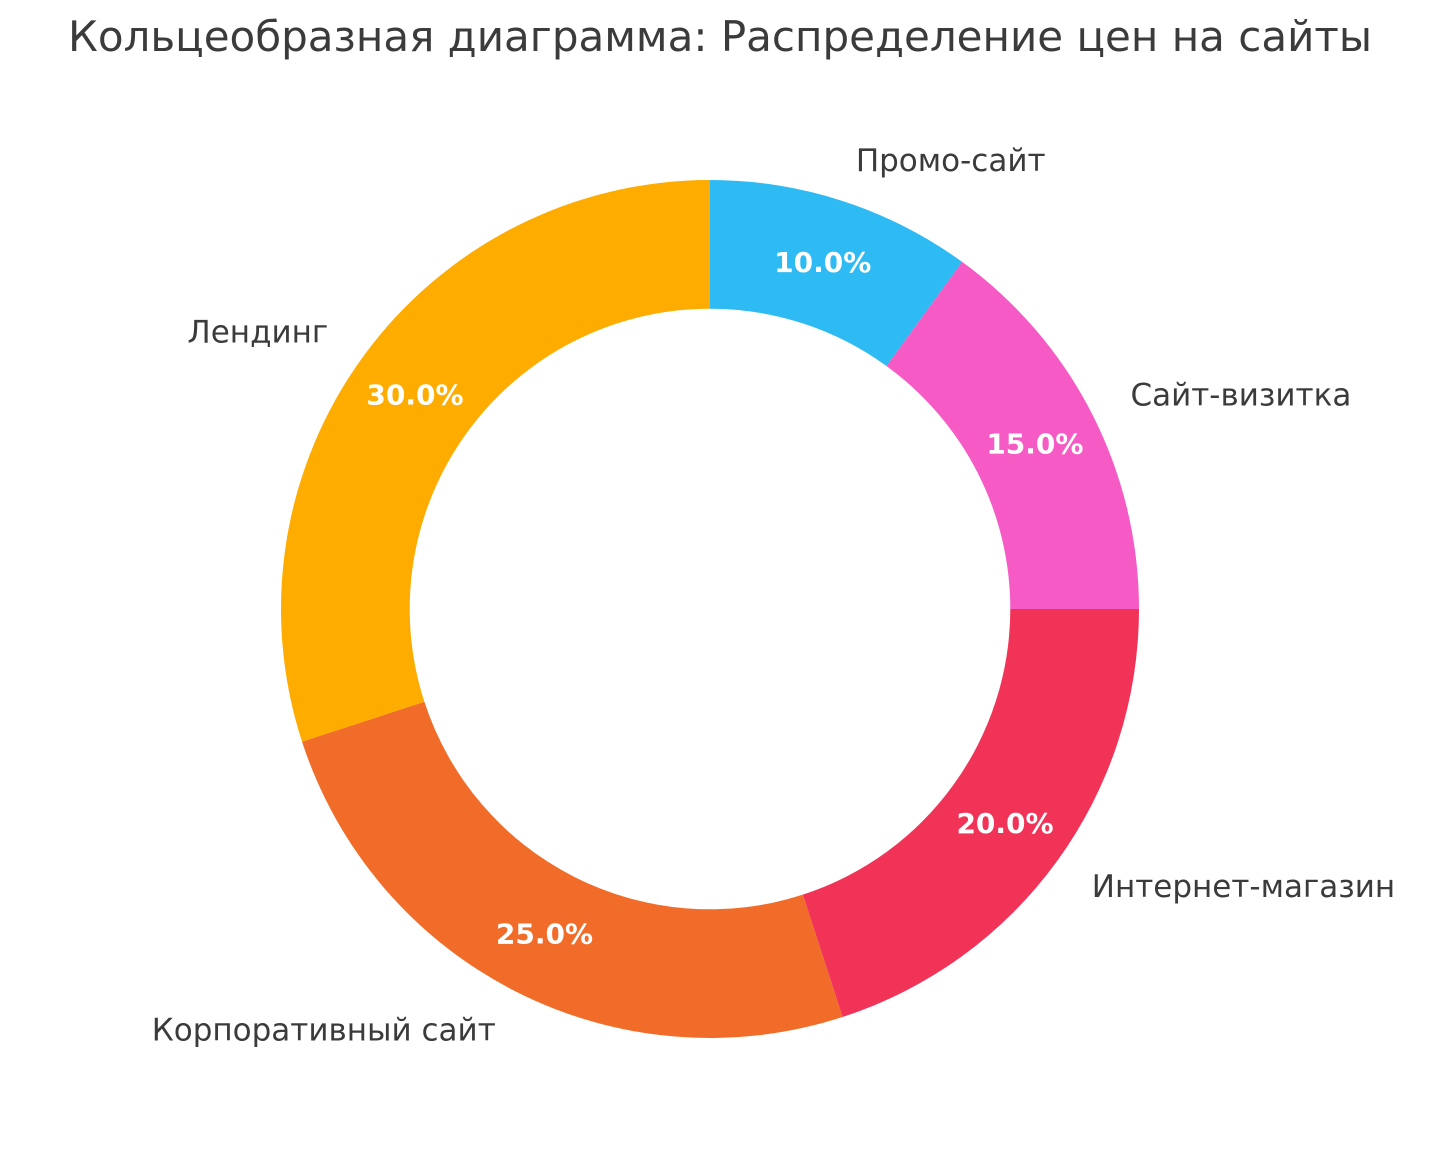 The image size is (1440, 1169). Describe the element at coordinates (1243, 887) in the screenshot. I see `category-label-3: Интернет-магазин` at that location.